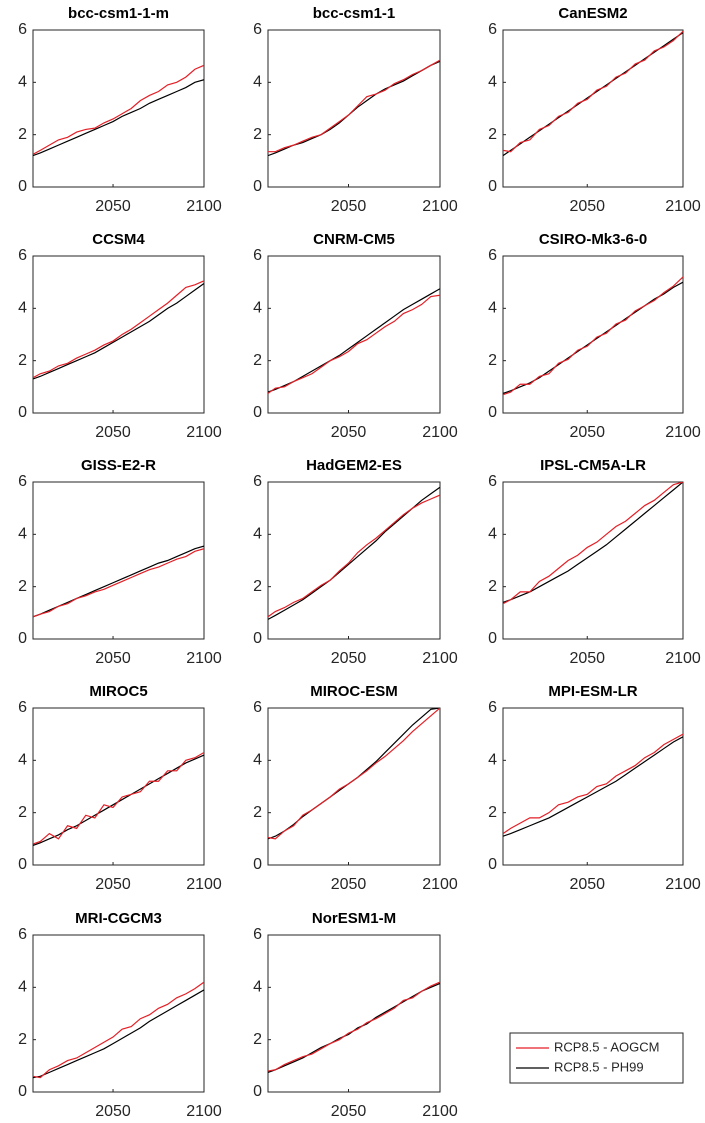  I want to click on panel-title: bcc-csm1-1-m, so click(118, 13).